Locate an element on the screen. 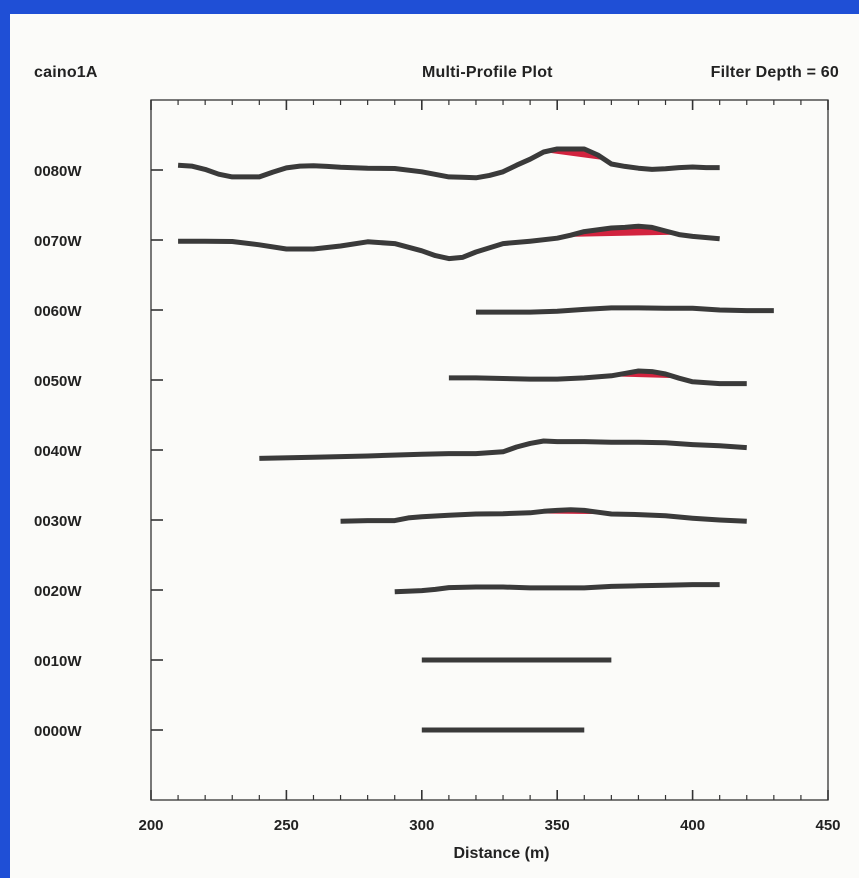  profile-label: 0070W is located at coordinates (58, 241).